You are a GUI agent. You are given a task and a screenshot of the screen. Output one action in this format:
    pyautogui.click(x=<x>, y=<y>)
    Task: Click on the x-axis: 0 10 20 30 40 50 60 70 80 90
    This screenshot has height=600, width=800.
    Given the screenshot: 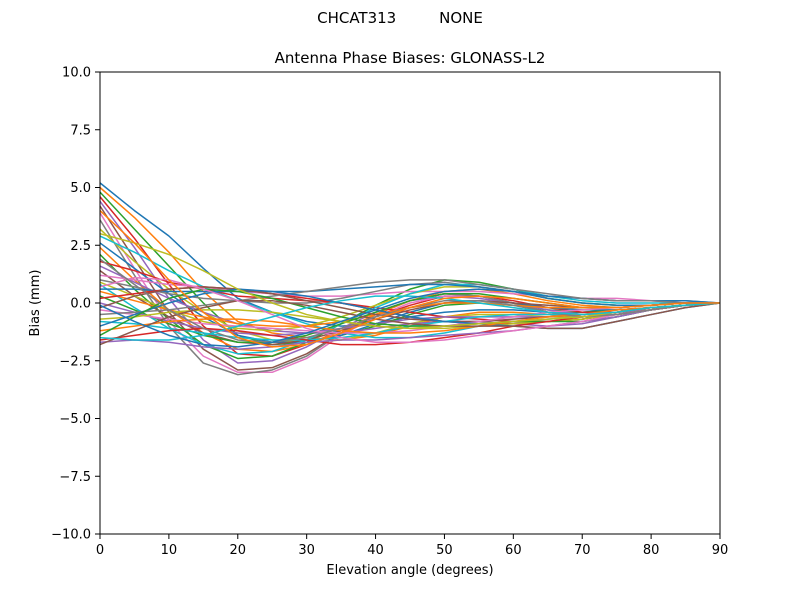 What is the action you would take?
    pyautogui.click(x=412, y=546)
    